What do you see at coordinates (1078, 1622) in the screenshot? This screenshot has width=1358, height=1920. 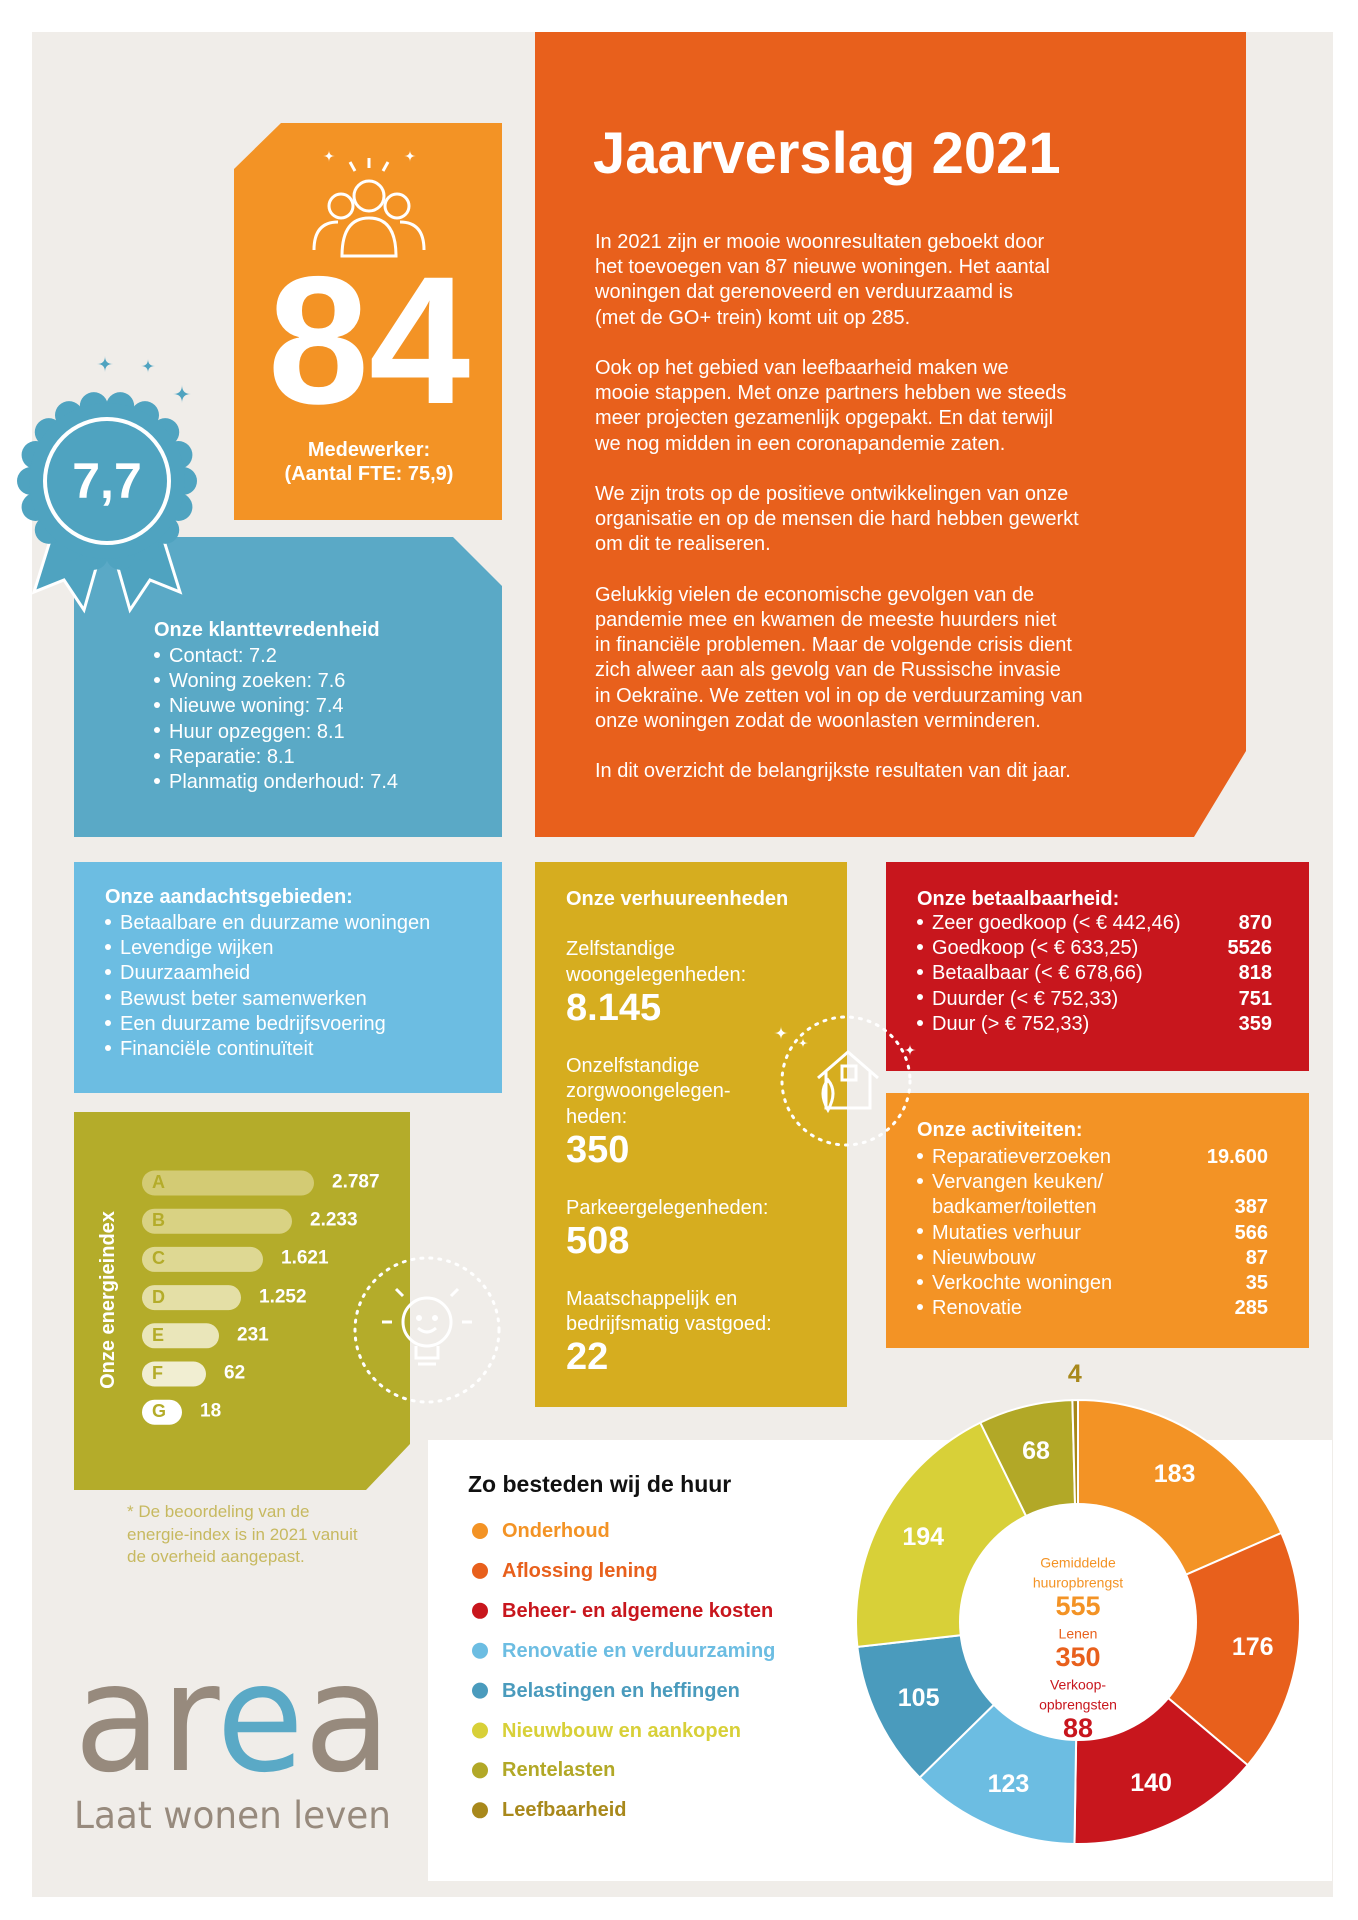 I see `pie-center` at bounding box center [1078, 1622].